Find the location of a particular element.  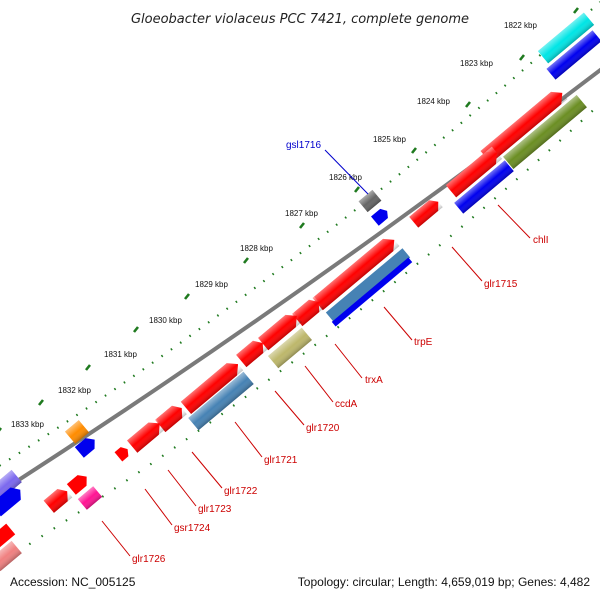

kbp-label: 1831 kbp is located at coordinates (120, 354).